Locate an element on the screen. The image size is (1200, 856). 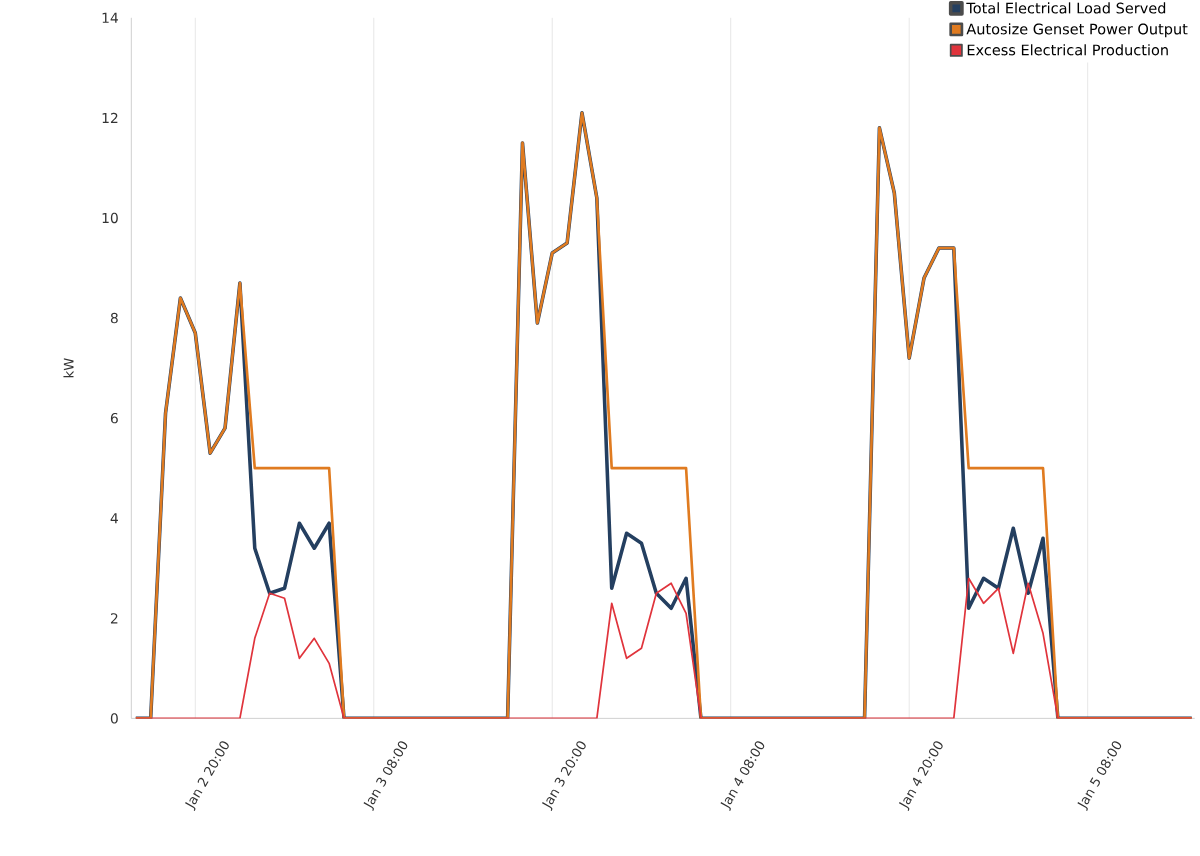
y-axis-title: kW is located at coordinates (68, 368).